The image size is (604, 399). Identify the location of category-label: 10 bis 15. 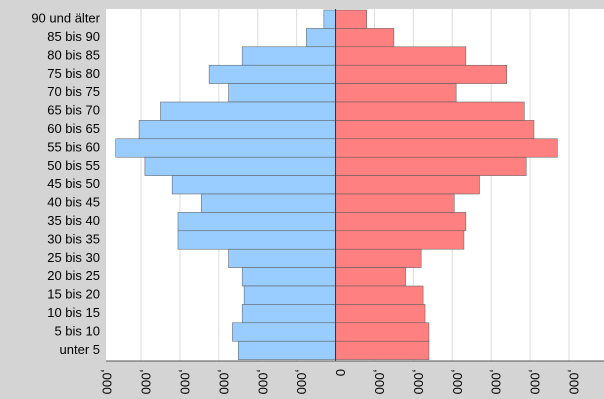
(73, 312).